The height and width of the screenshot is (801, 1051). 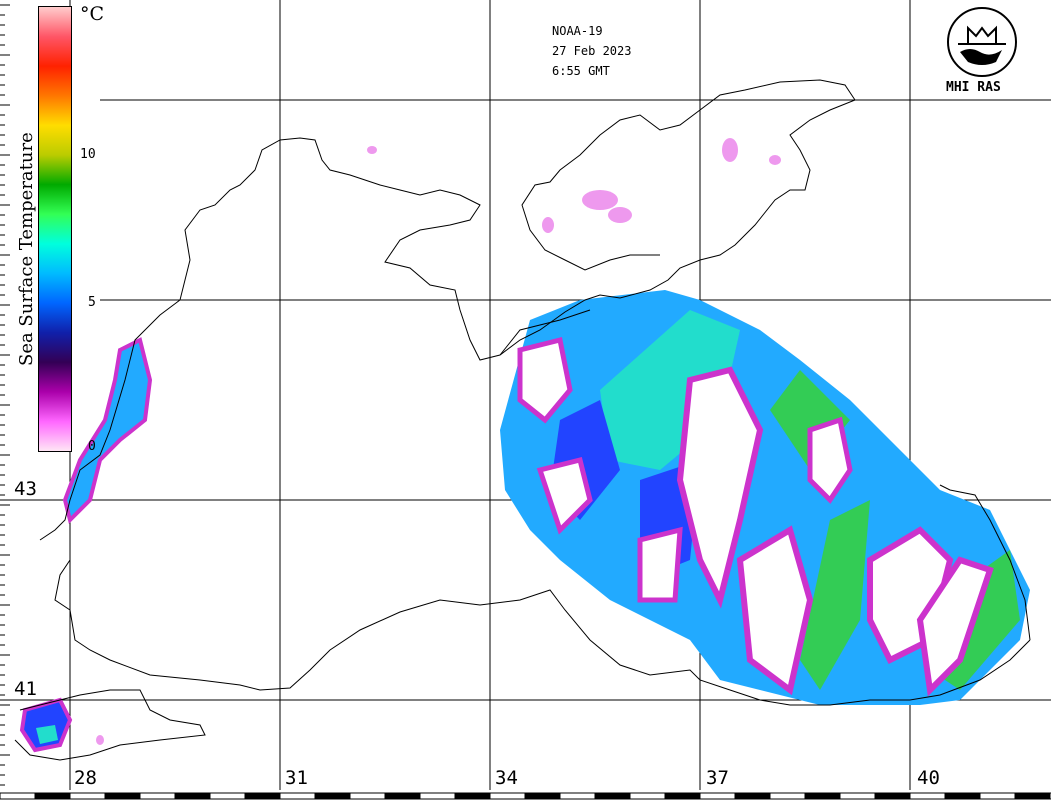 What do you see at coordinates (982, 42) in the screenshot?
I see `mhi-logo-emblem` at bounding box center [982, 42].